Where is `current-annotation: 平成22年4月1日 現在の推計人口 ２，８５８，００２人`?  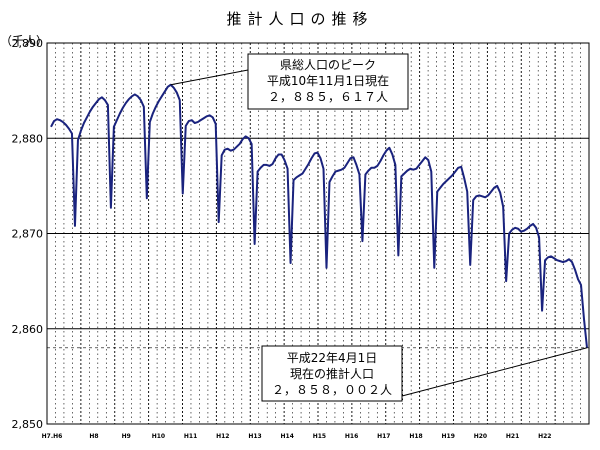 current-annotation: 平成22年4月1日 現在の推計人口 ２，８５８，００２人 is located at coordinates (424, 373).